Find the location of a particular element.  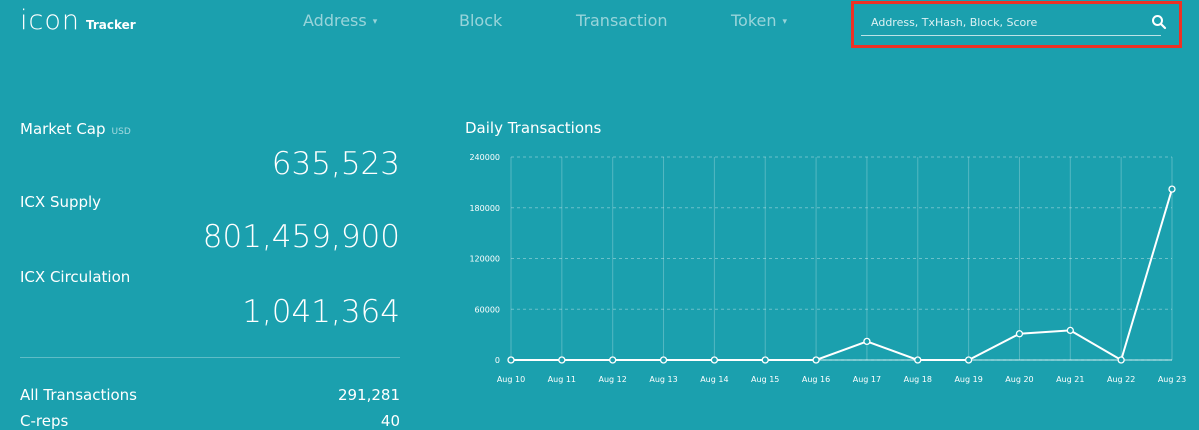

nav-block: Block is located at coordinates (480, 21).